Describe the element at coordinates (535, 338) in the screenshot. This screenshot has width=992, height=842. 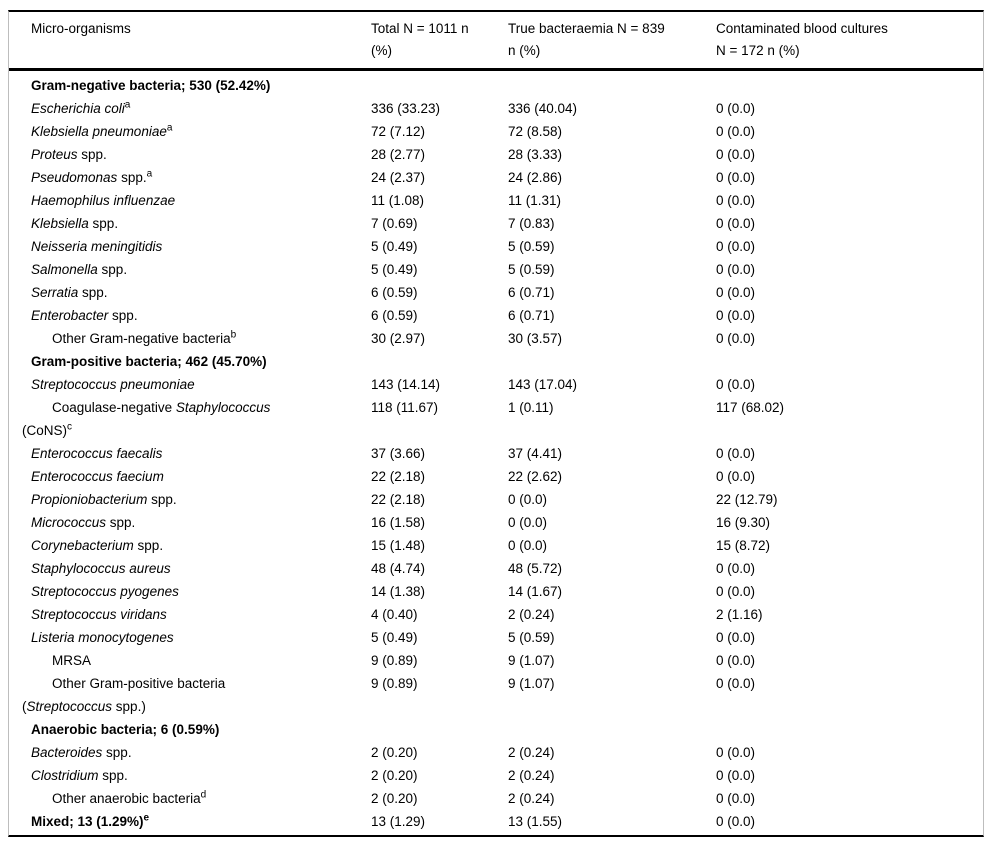
I see `value-cell: 30 (3.57)` at that location.